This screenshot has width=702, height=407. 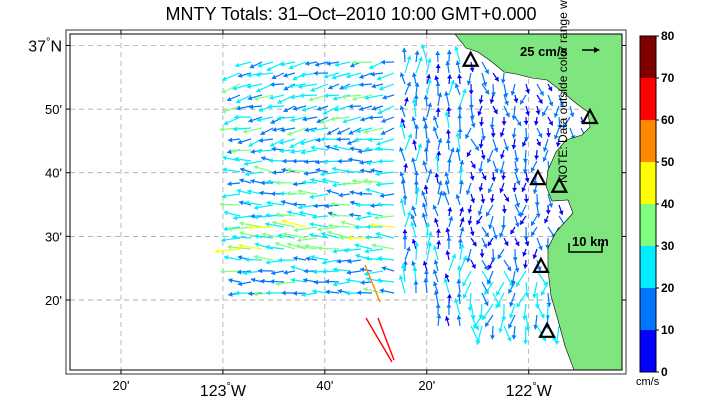 What do you see at coordinates (648, 225) in the screenshot?
I see `colorbar-segment` at bounding box center [648, 225].